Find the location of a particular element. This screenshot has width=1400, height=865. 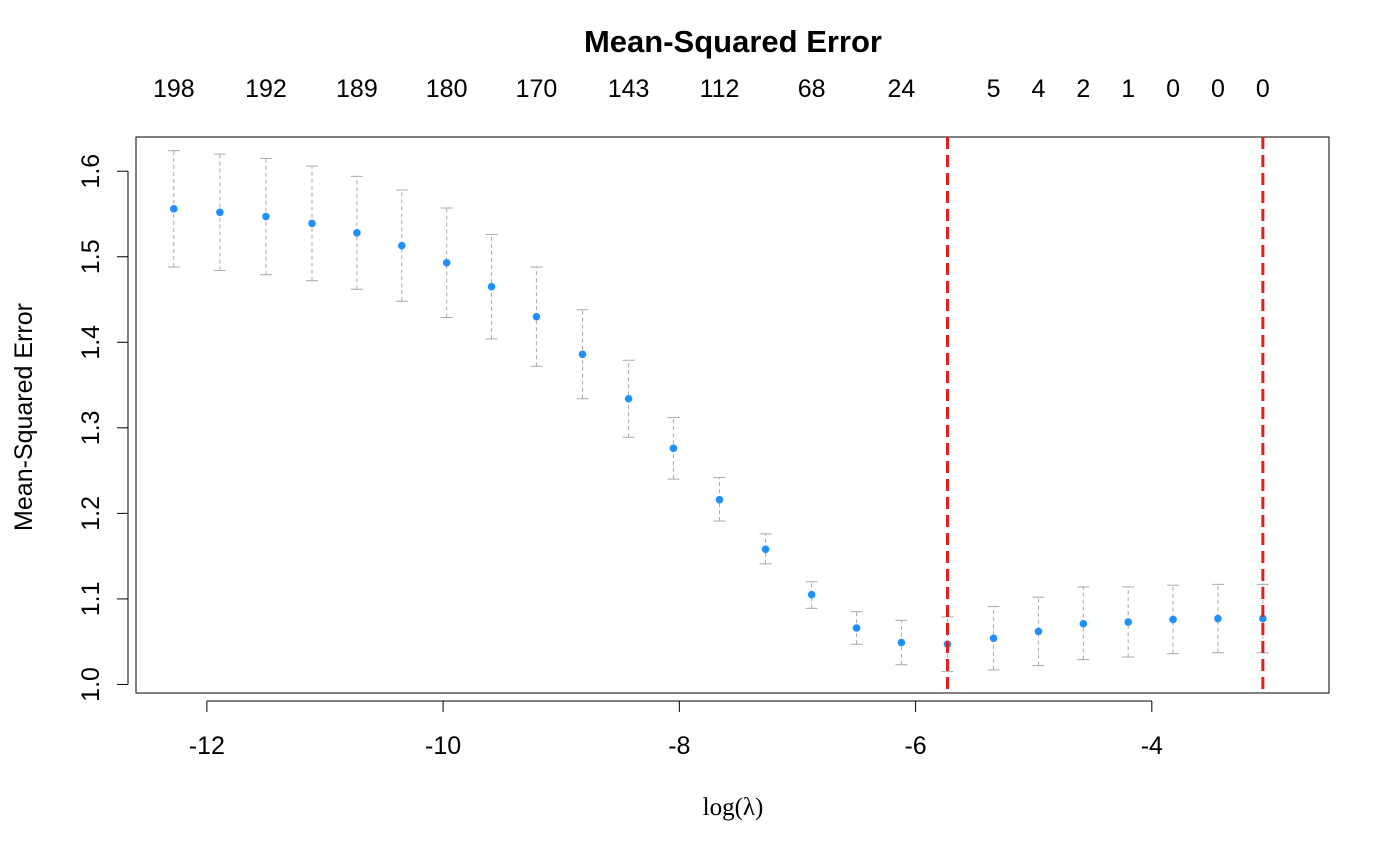

x-tick-label: -8 is located at coordinates (679, 746).